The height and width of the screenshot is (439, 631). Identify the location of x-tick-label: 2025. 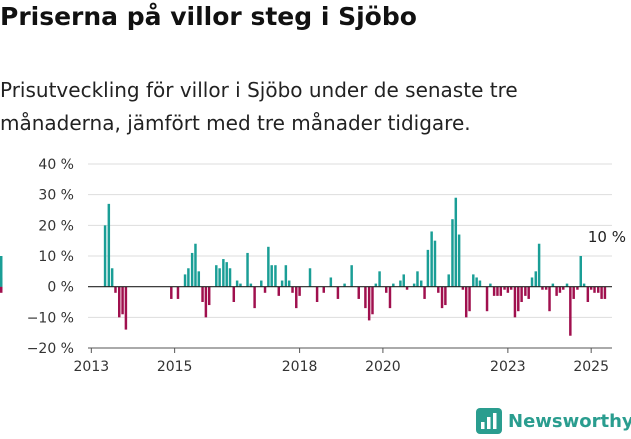
(591, 367).